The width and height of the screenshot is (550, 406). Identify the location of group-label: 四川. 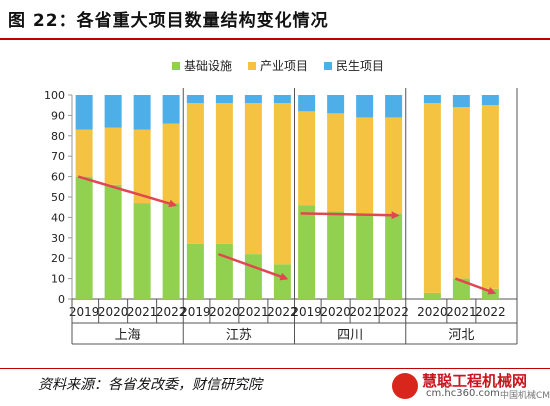
(350, 335).